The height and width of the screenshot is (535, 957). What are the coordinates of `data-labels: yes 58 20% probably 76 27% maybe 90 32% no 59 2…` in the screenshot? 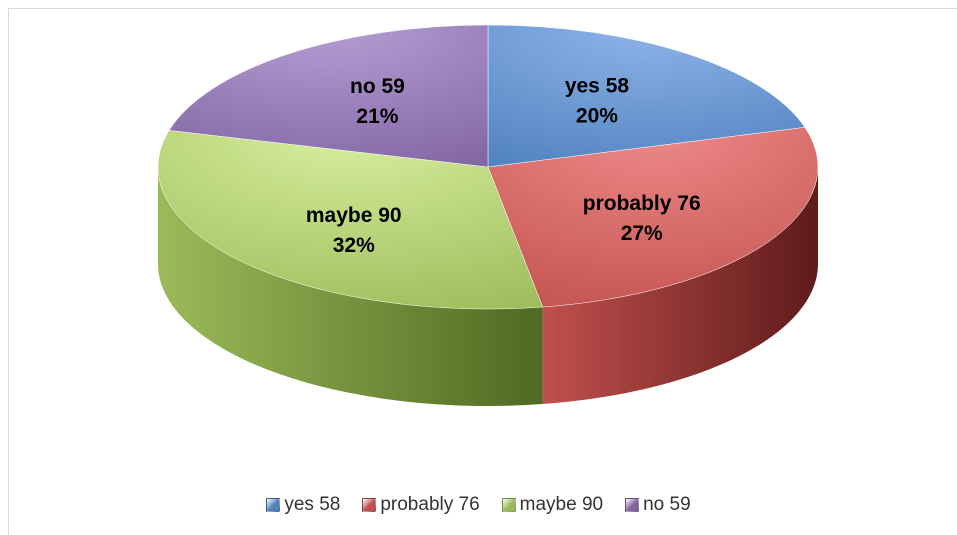 It's located at (503, 166).